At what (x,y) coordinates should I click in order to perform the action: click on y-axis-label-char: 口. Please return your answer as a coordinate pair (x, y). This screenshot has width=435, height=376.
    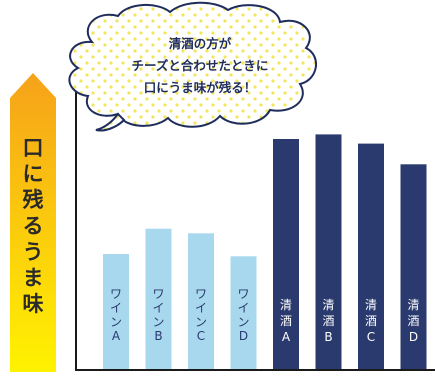
    Looking at the image, I should click on (33, 148).